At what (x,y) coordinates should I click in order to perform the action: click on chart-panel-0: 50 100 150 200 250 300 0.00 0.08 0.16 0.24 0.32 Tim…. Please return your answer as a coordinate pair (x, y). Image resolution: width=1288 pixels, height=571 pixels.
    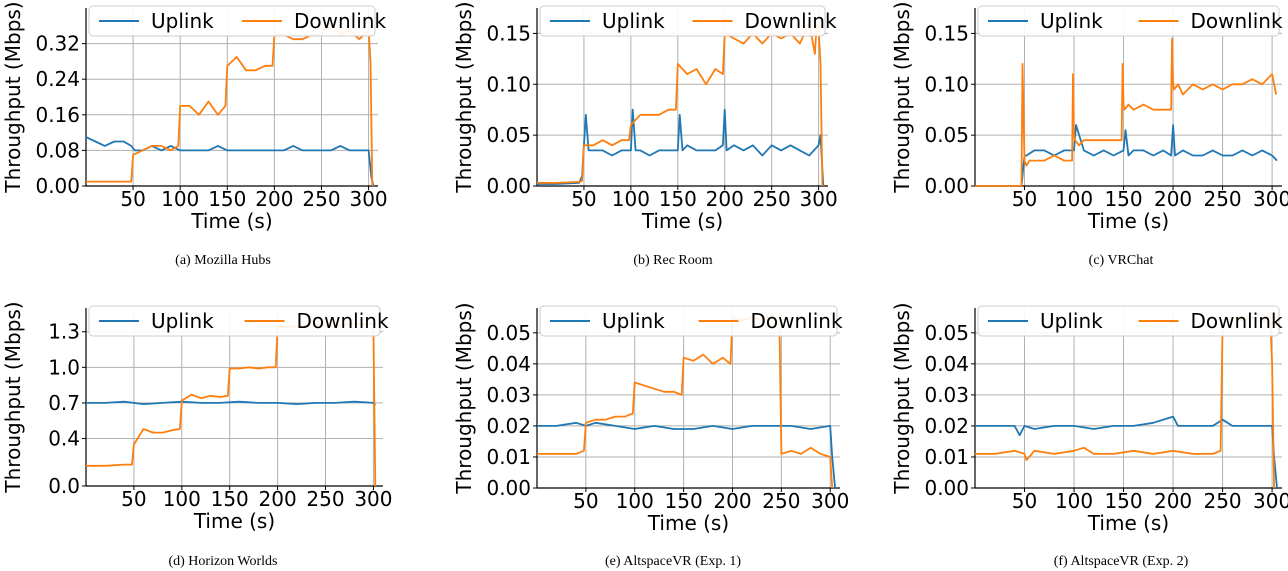
    Looking at the image, I should click on (194, 134).